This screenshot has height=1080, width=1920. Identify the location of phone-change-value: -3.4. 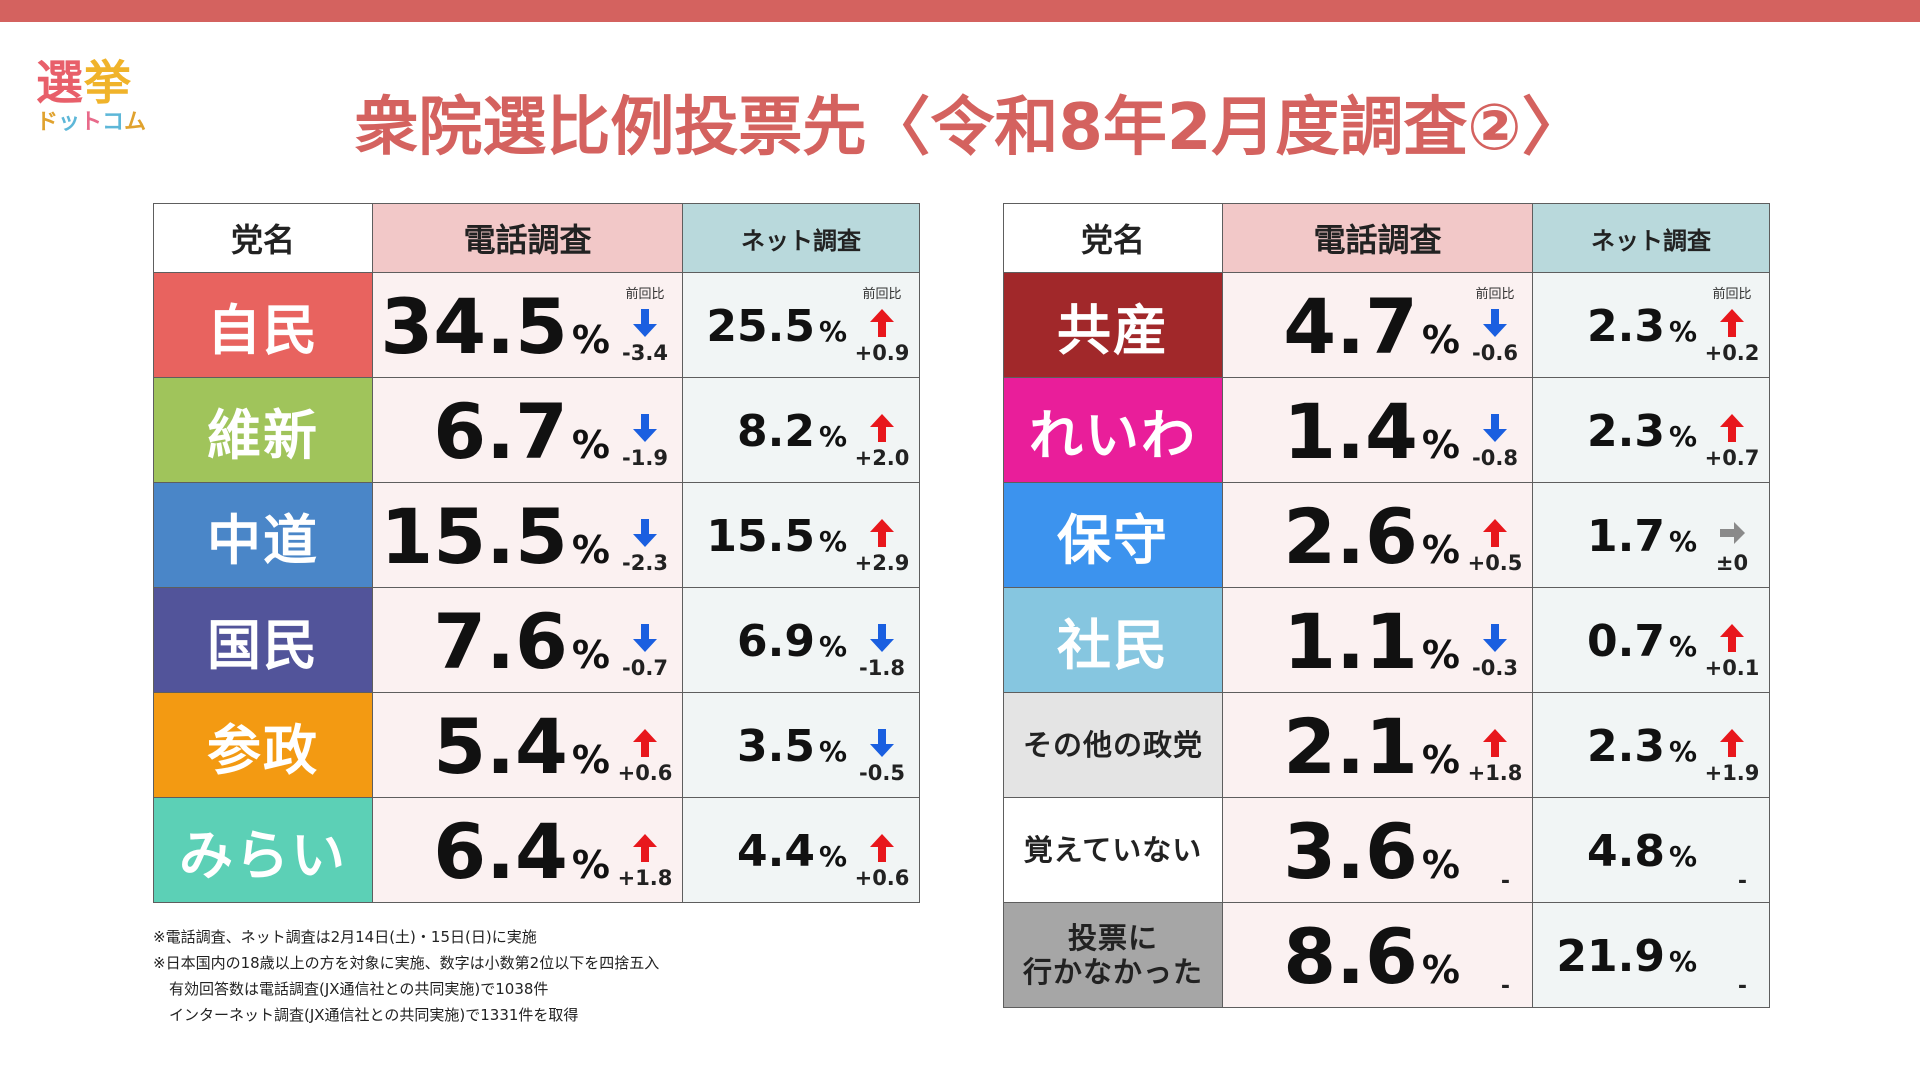
(645, 353).